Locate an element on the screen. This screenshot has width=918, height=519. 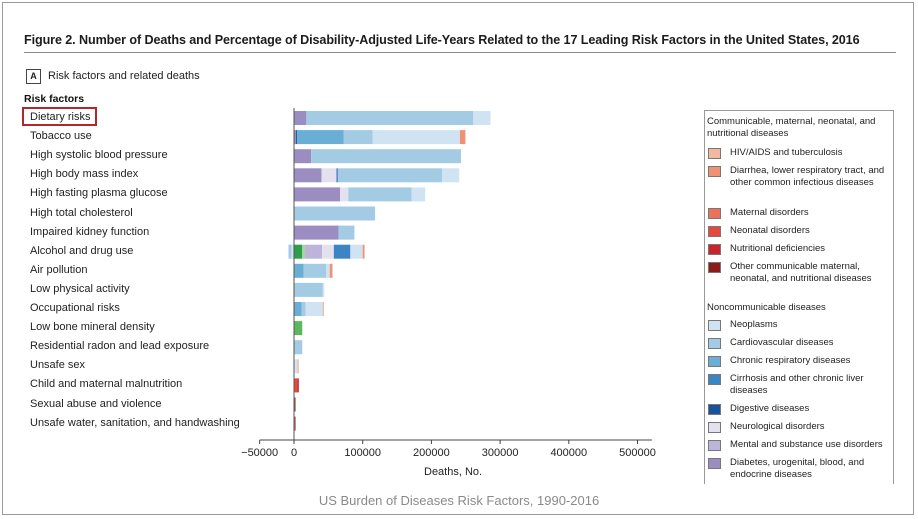
category-label: Impaired kidney function is located at coordinates (90, 231).